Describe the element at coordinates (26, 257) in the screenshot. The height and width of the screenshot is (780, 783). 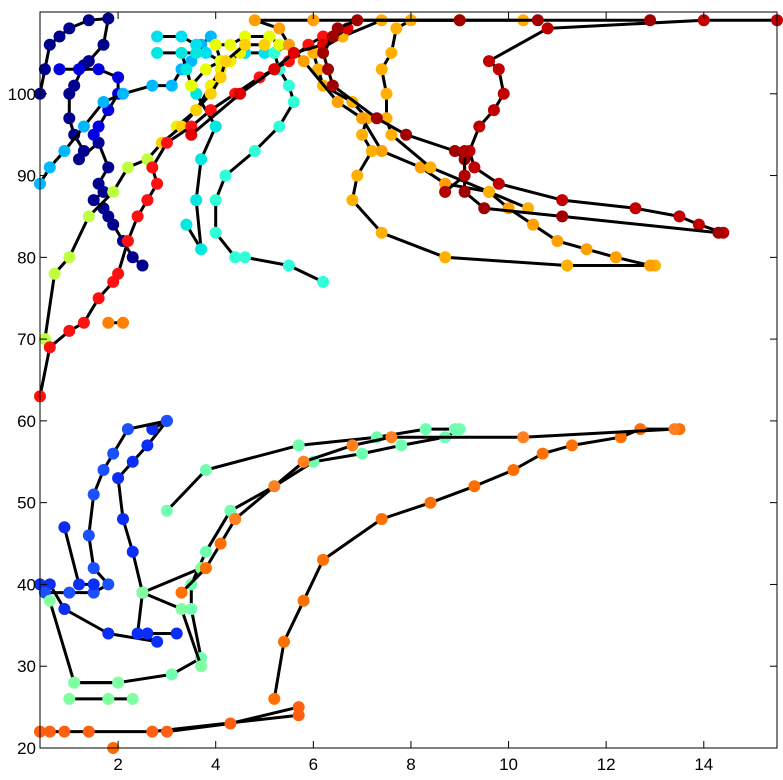
I see `y-tick-label: 80` at that location.